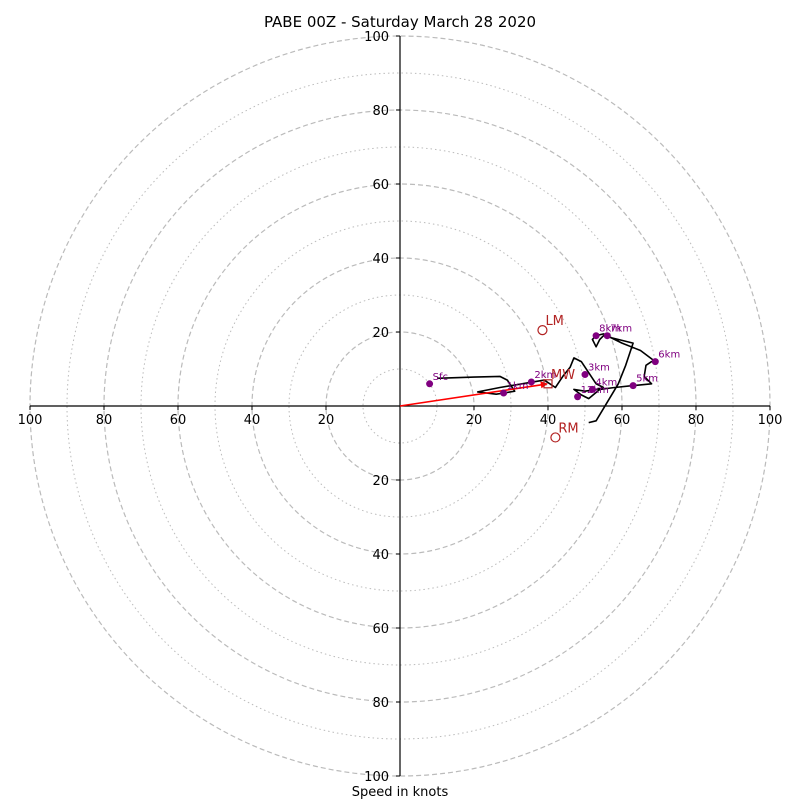 Image resolution: width=800 pixels, height=800 pixels. What do you see at coordinates (400, 22) in the screenshot?
I see `chart-title: PABE 00Z - Saturday March 28 2020` at bounding box center [400, 22].